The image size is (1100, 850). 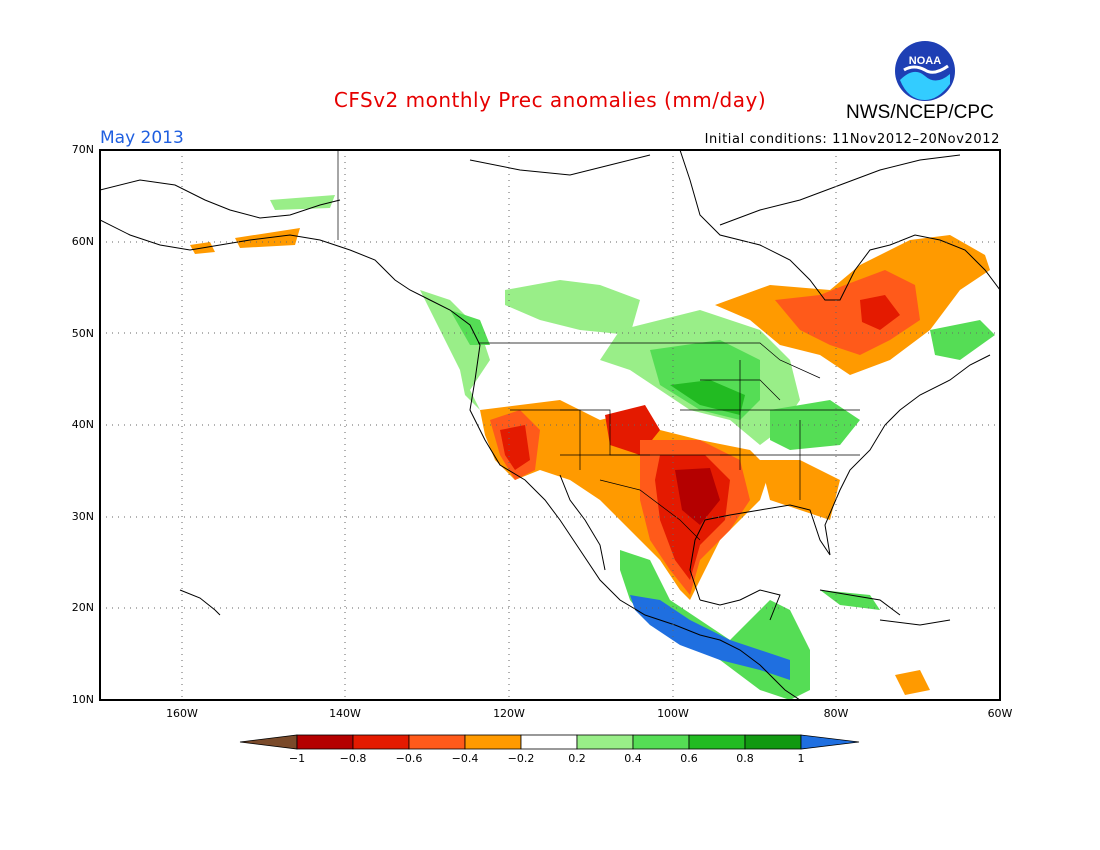 I want to click on lat-tick-label: 10N, so click(x=82, y=699).